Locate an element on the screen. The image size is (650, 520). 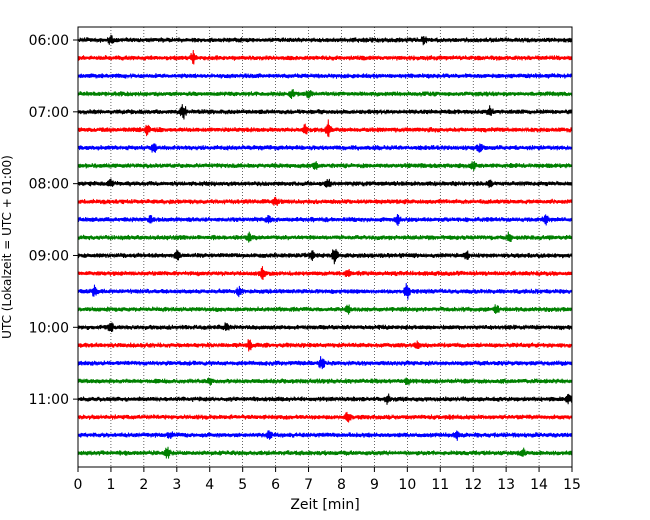
y-axis-label: UTC (Lokalzeit = UTC + 01:00) is located at coordinates (7, 247).